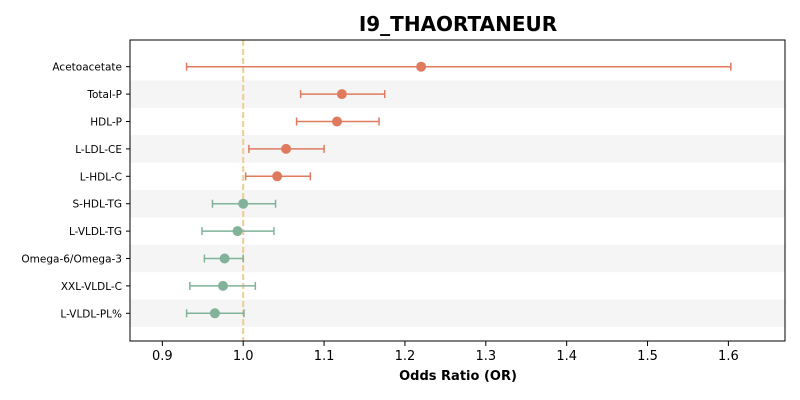  What do you see at coordinates (91, 314) in the screenshot?
I see `y-tick-label: L-VLDL-PL%` at bounding box center [91, 314].